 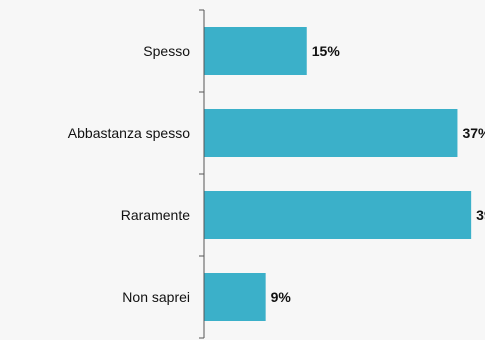 I want to click on bar-abbastanza-spesso, so click(x=331, y=133).